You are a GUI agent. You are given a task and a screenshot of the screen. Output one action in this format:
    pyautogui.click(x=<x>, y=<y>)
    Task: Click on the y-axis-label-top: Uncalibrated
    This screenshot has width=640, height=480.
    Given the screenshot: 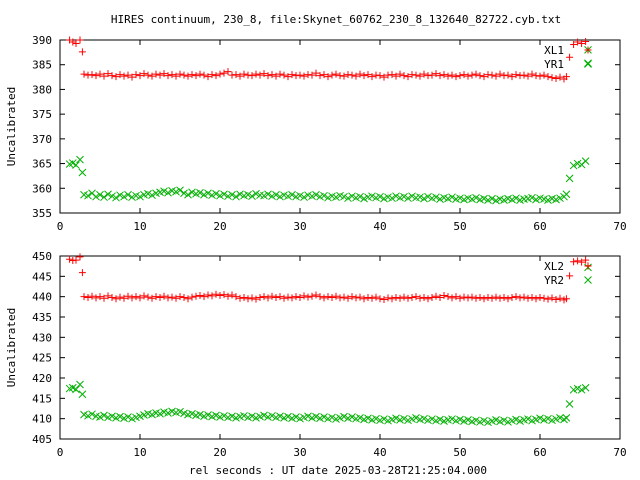 What is the action you would take?
    pyautogui.click(x=11, y=126)
    